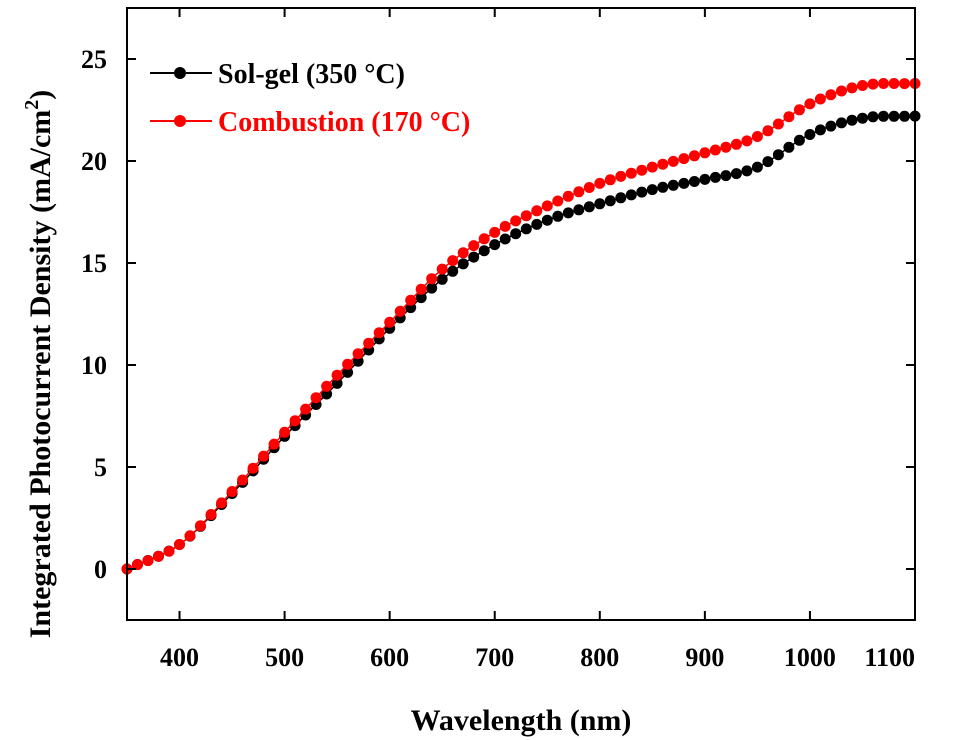  Describe the element at coordinates (94, 59) in the screenshot. I see `y-tick-label-25: 25` at that location.